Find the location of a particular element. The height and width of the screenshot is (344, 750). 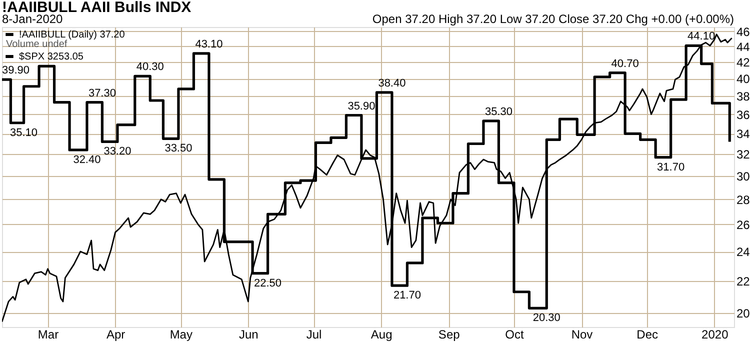

x-tick-label: Mar is located at coordinates (48, 335).